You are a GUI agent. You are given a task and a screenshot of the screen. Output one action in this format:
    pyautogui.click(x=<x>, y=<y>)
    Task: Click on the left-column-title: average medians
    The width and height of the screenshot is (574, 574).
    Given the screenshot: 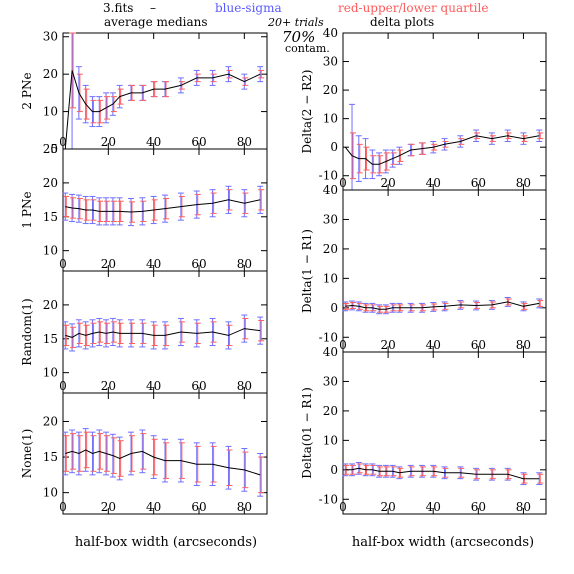 What is the action you would take?
    pyautogui.click(x=156, y=22)
    